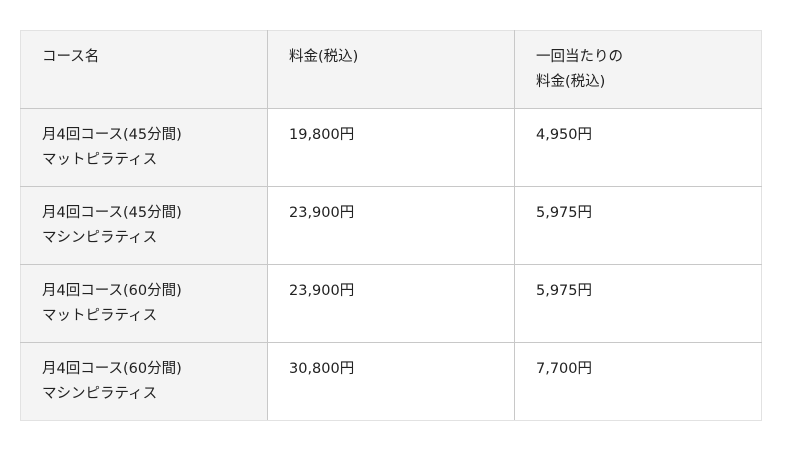  I want to click on per-session-cell: 4,950円, so click(638, 147).